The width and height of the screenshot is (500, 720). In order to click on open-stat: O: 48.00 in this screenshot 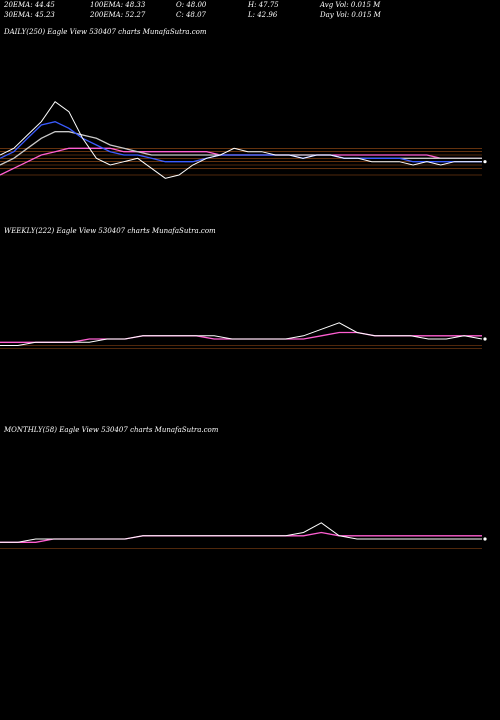, I will do `click(191, 5)`.